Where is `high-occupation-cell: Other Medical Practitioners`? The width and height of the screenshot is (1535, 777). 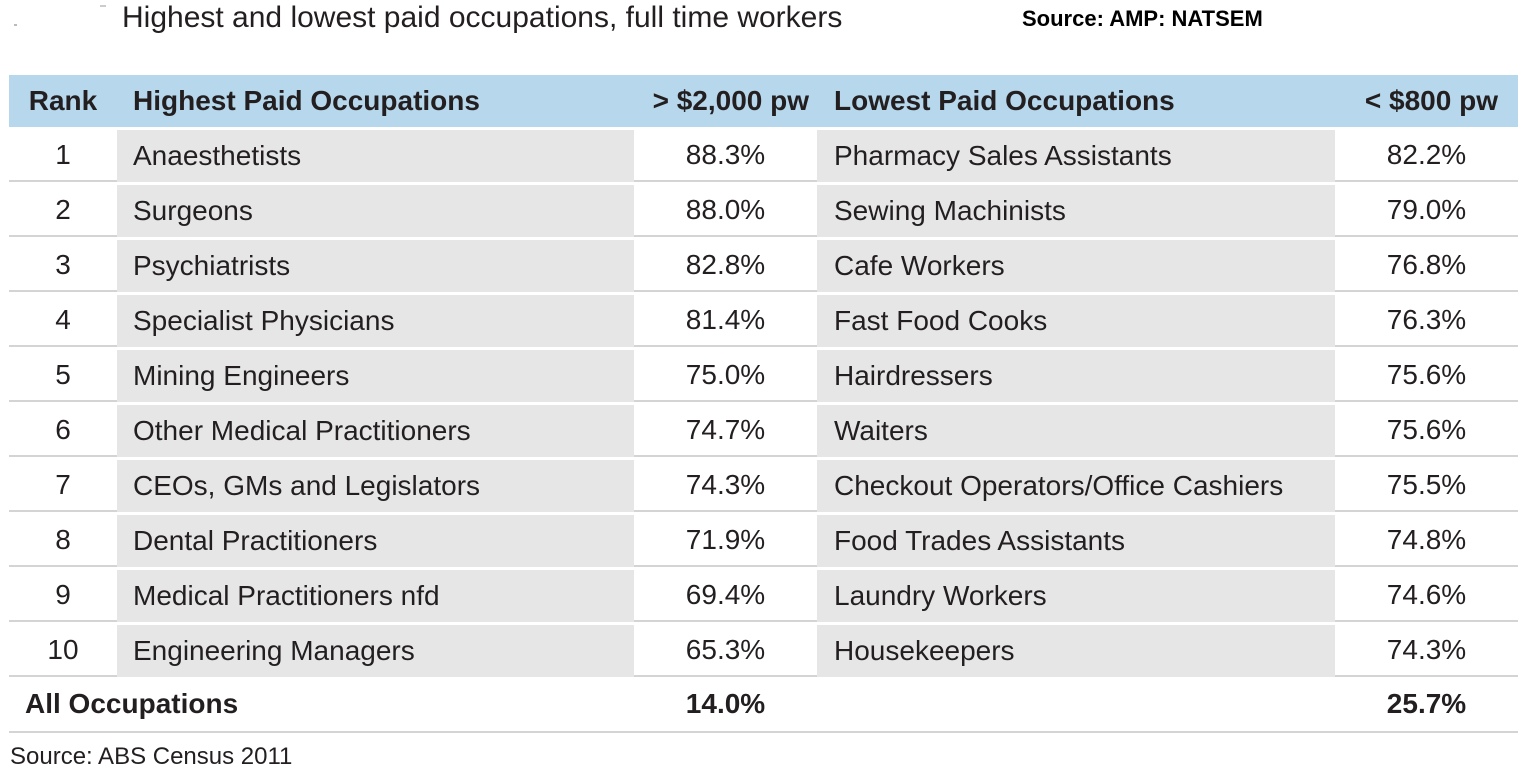 high-occupation-cell: Other Medical Practitioners is located at coordinates (375, 431).